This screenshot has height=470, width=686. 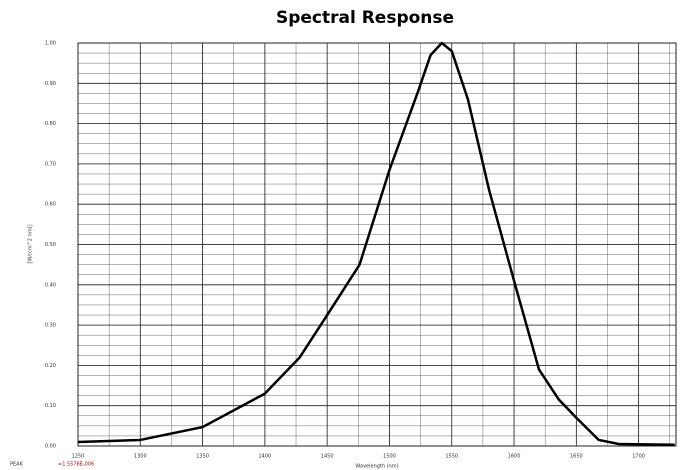 What do you see at coordinates (576, 457) in the screenshot?
I see `x-tick-label: 1650` at bounding box center [576, 457].